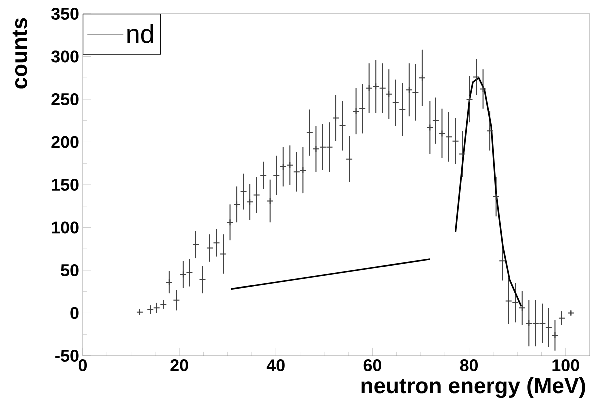  I want to click on y-tick-label: 100, so click(65, 228).